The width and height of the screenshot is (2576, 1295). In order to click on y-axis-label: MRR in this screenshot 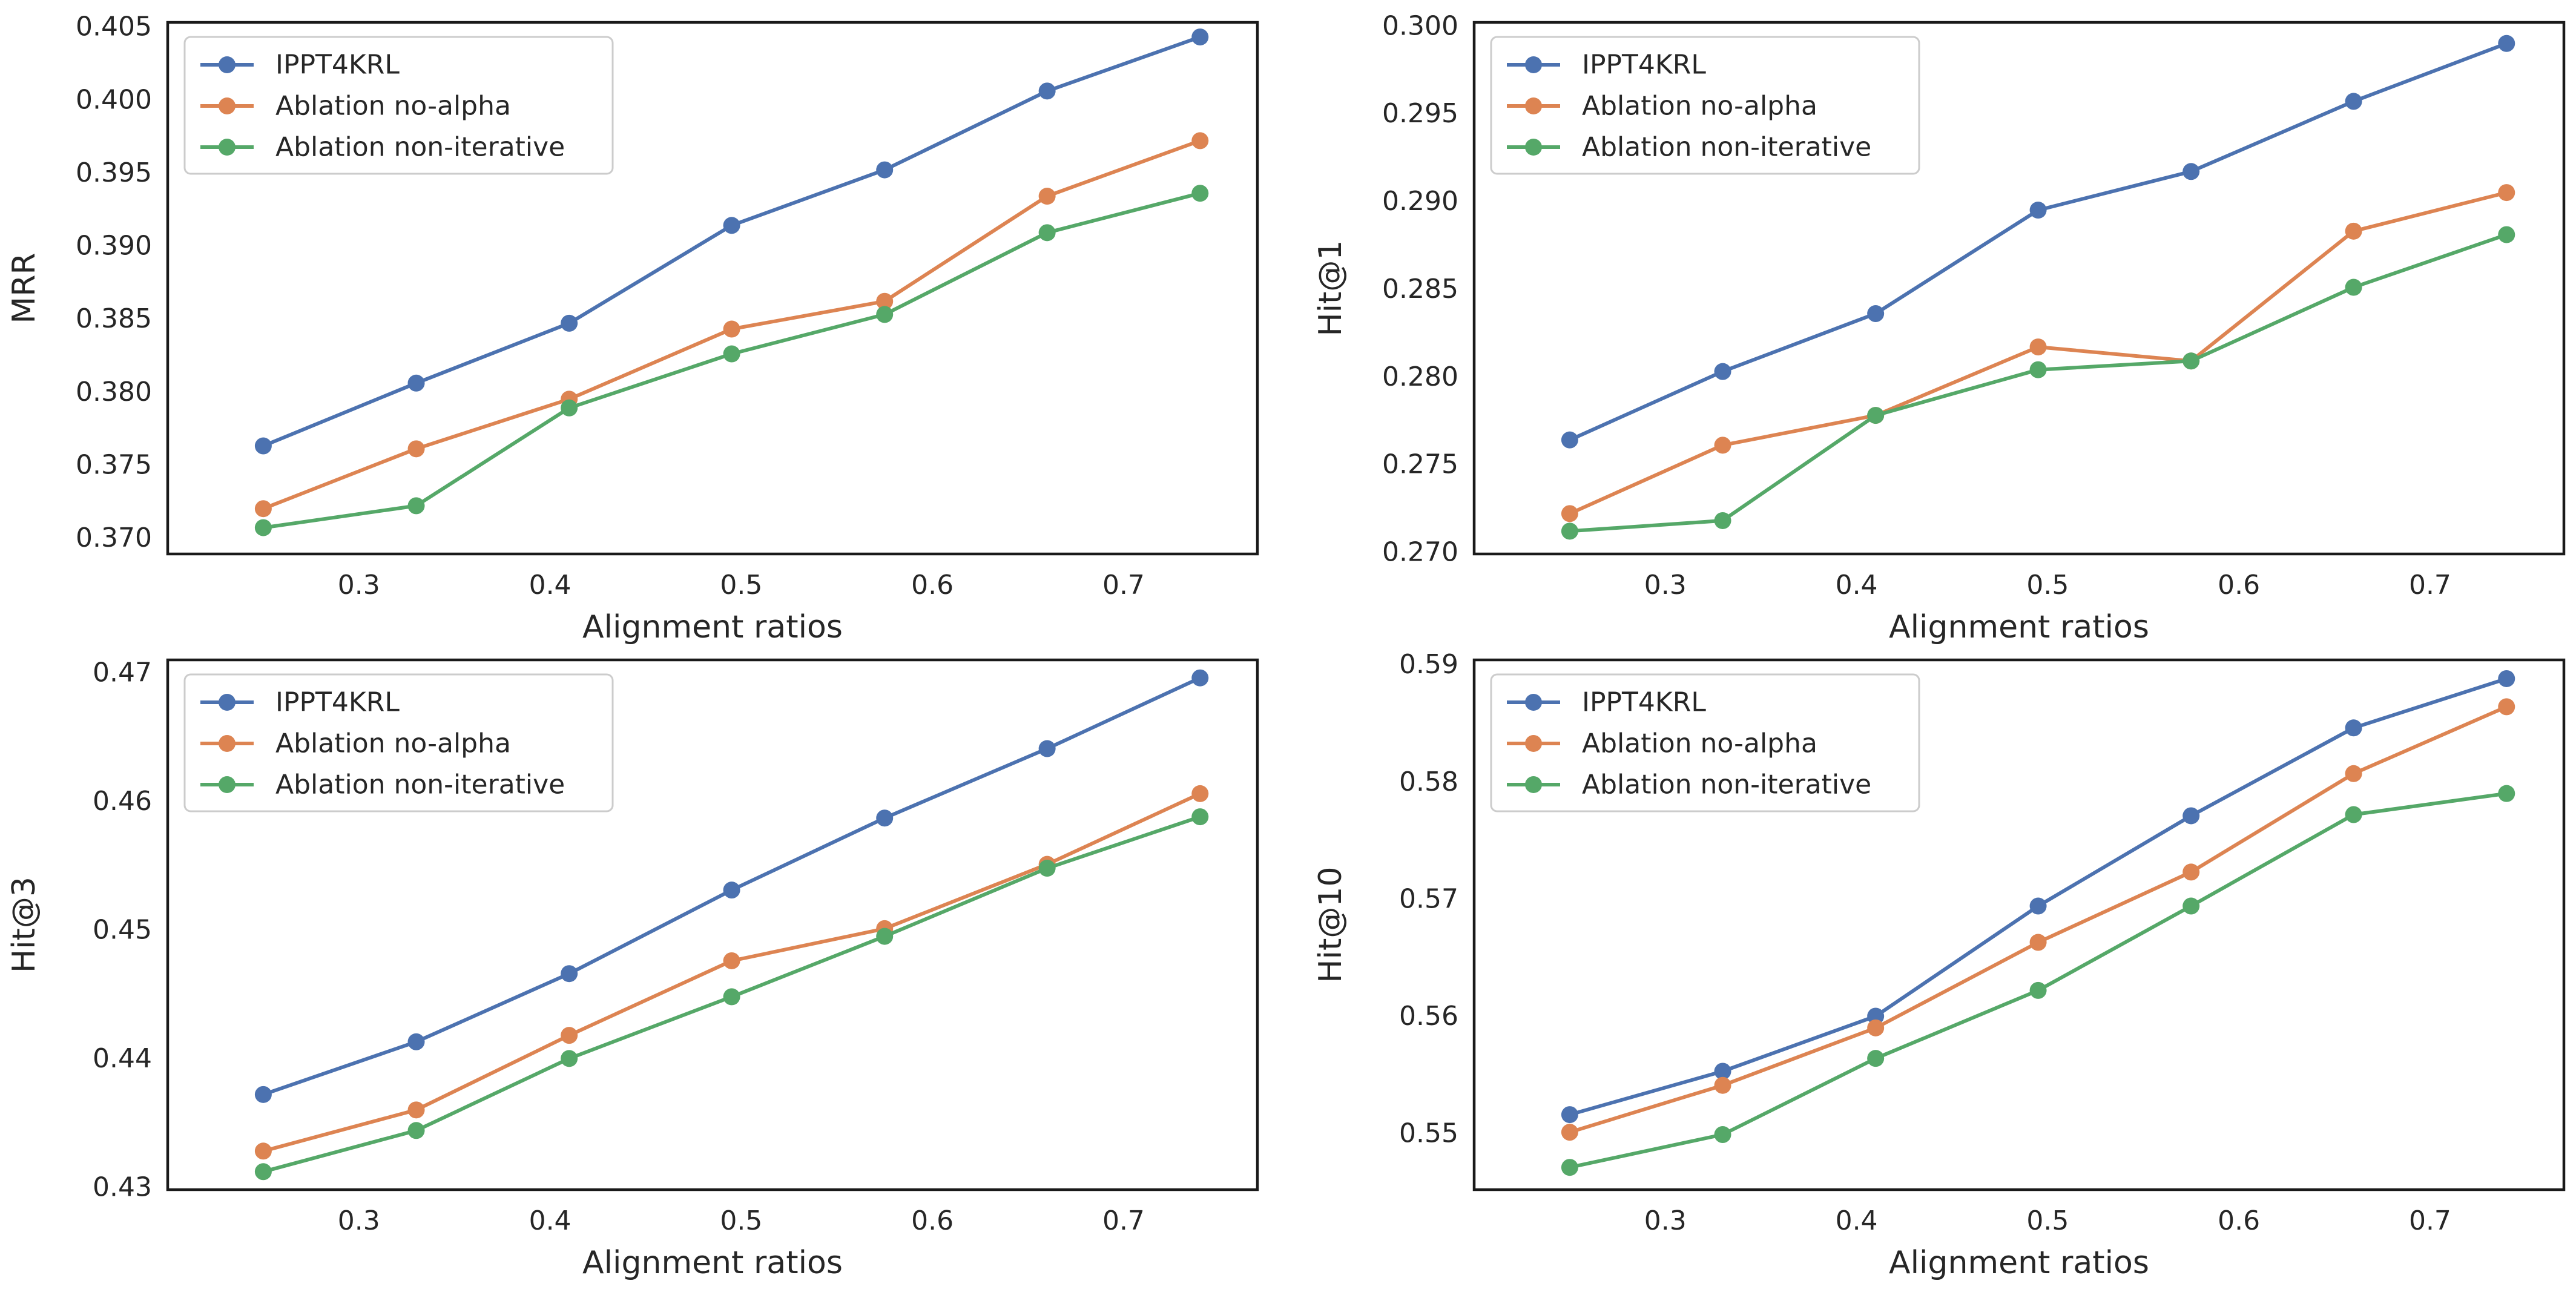, I will do `click(24, 287)`.